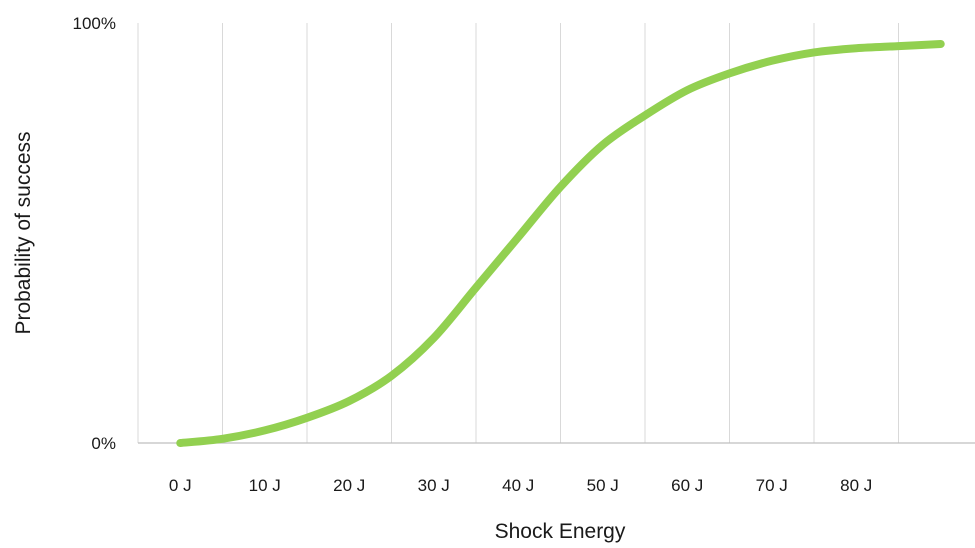 Image resolution: width=975 pixels, height=548 pixels. I want to click on x-tick-label: 70 J, so click(772, 485).